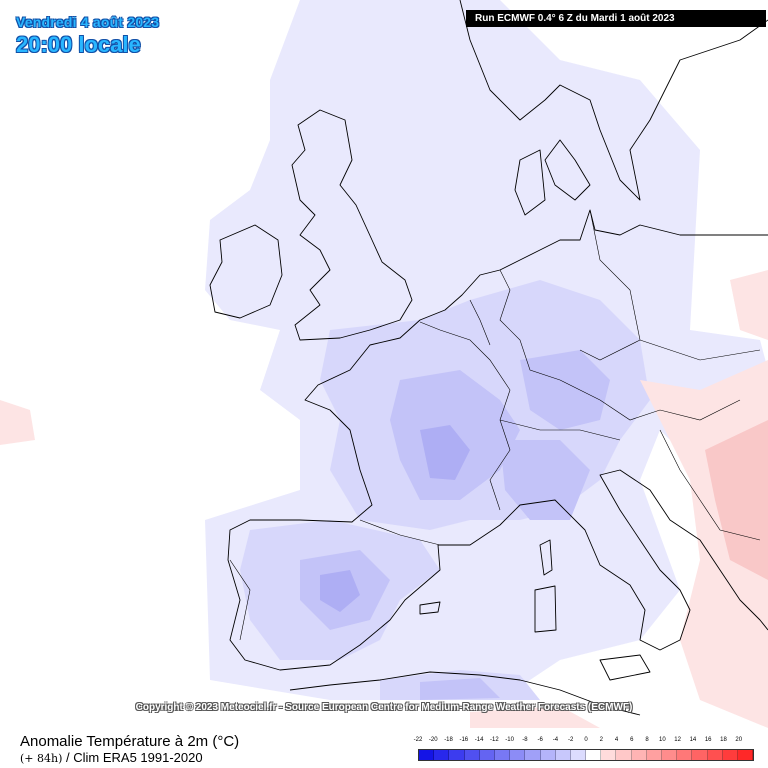 This screenshot has height=768, width=768. Describe the element at coordinates (555, 740) in the screenshot. I see `legend-tick-label: -4` at that location.